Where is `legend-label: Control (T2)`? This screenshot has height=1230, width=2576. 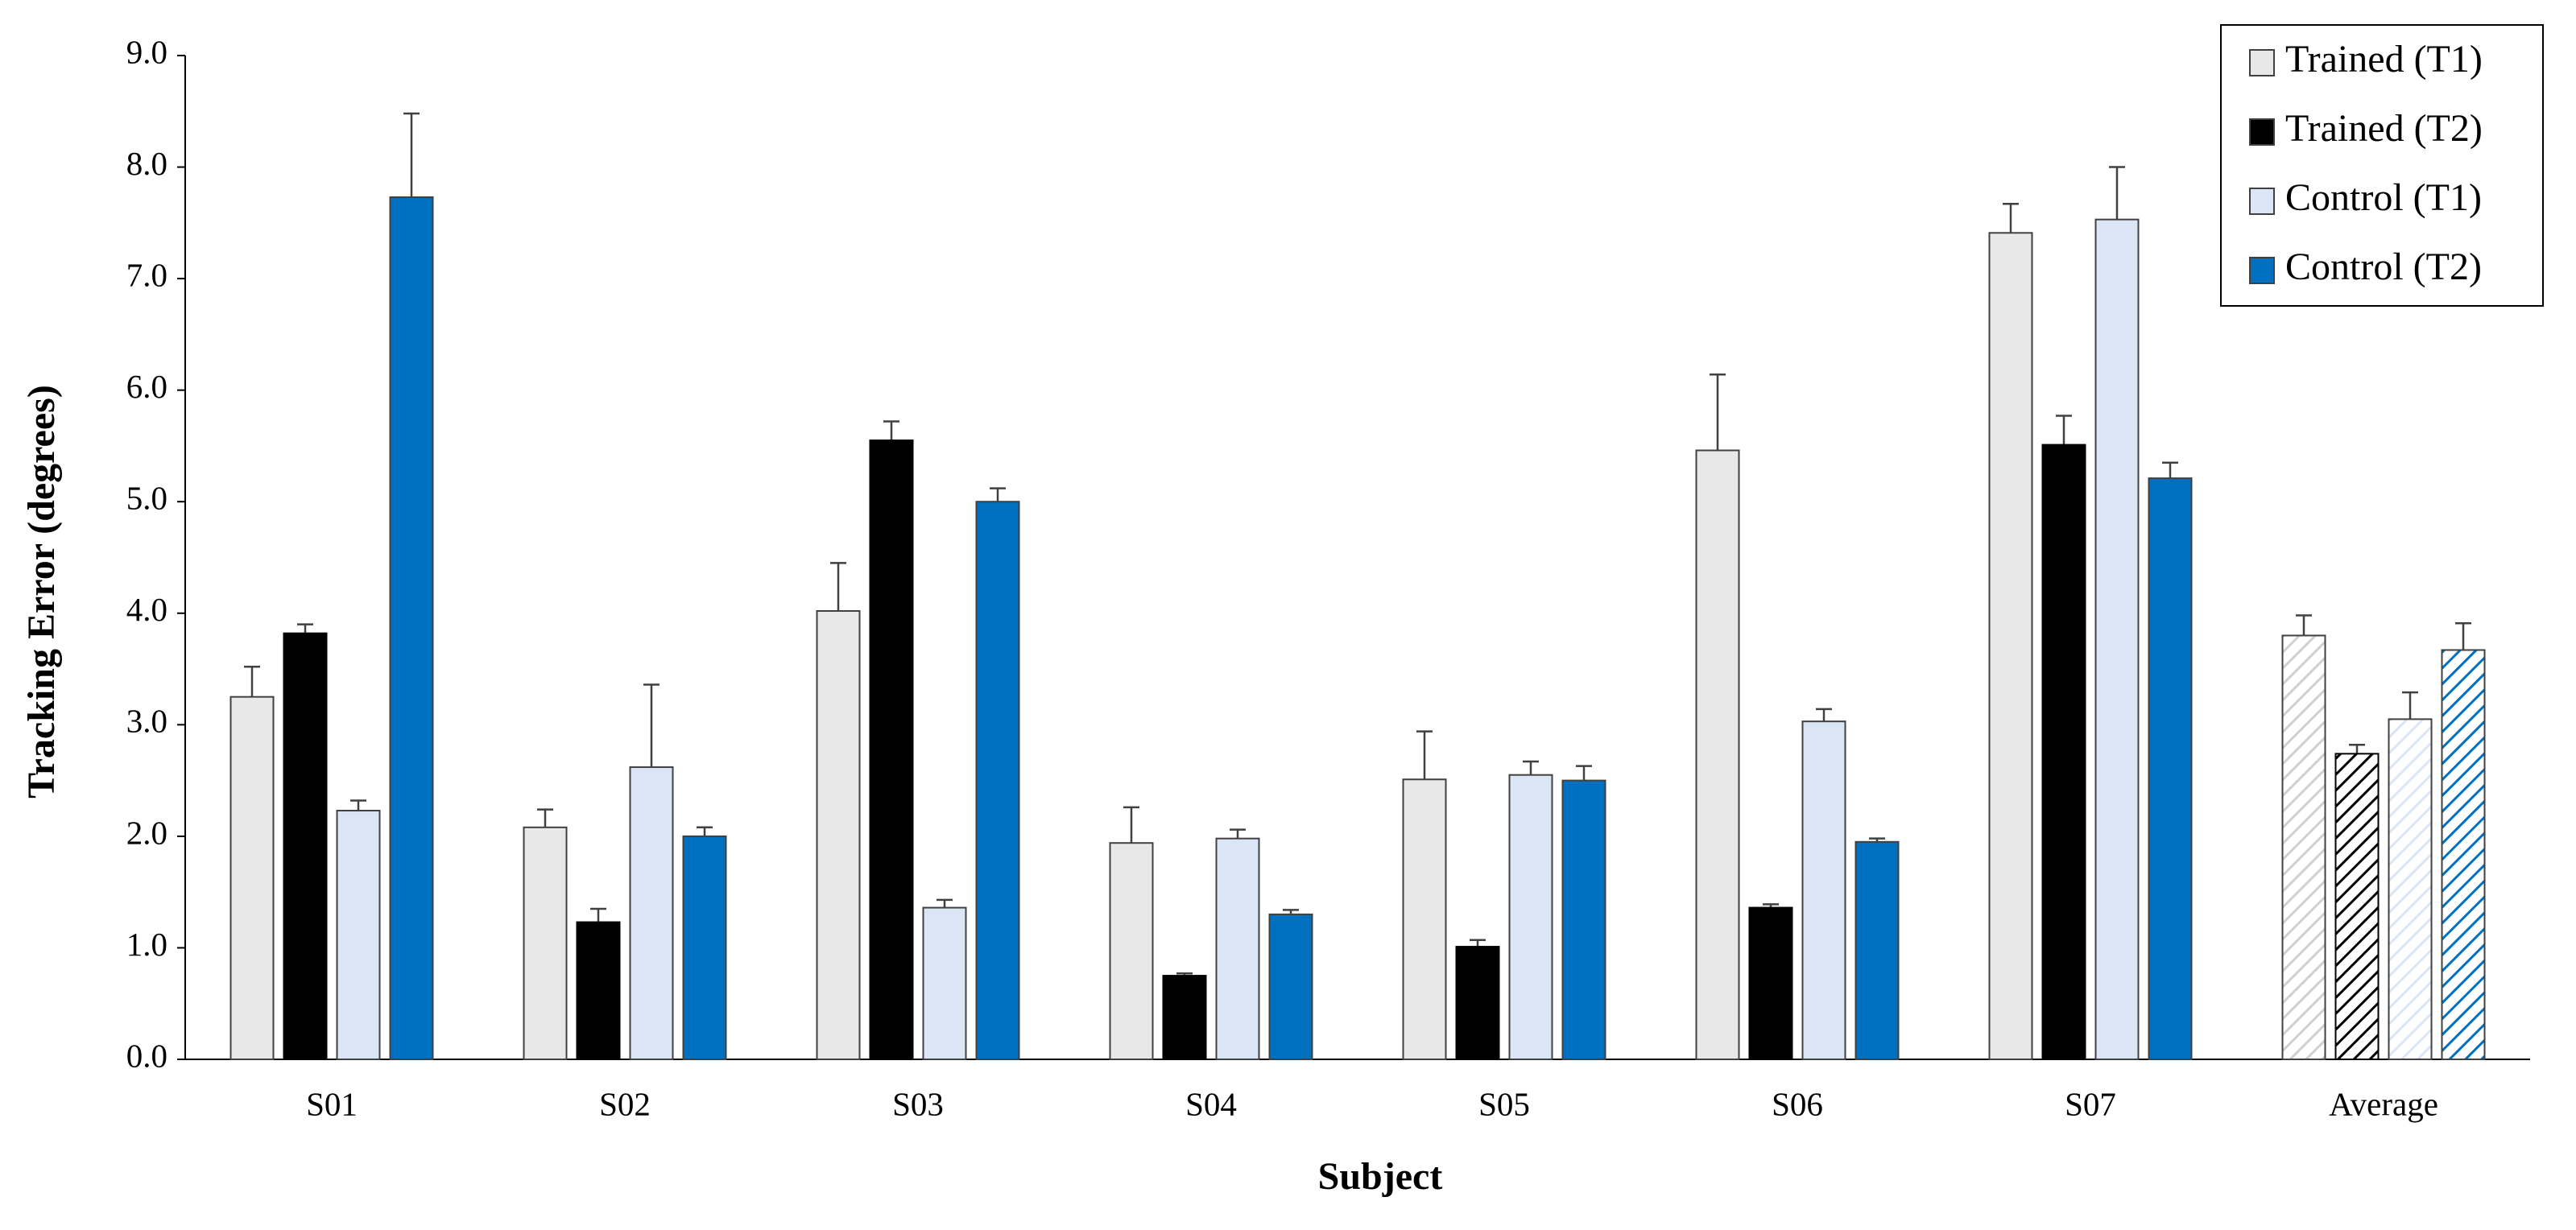 legend-label: Control (T2) is located at coordinates (2384, 267).